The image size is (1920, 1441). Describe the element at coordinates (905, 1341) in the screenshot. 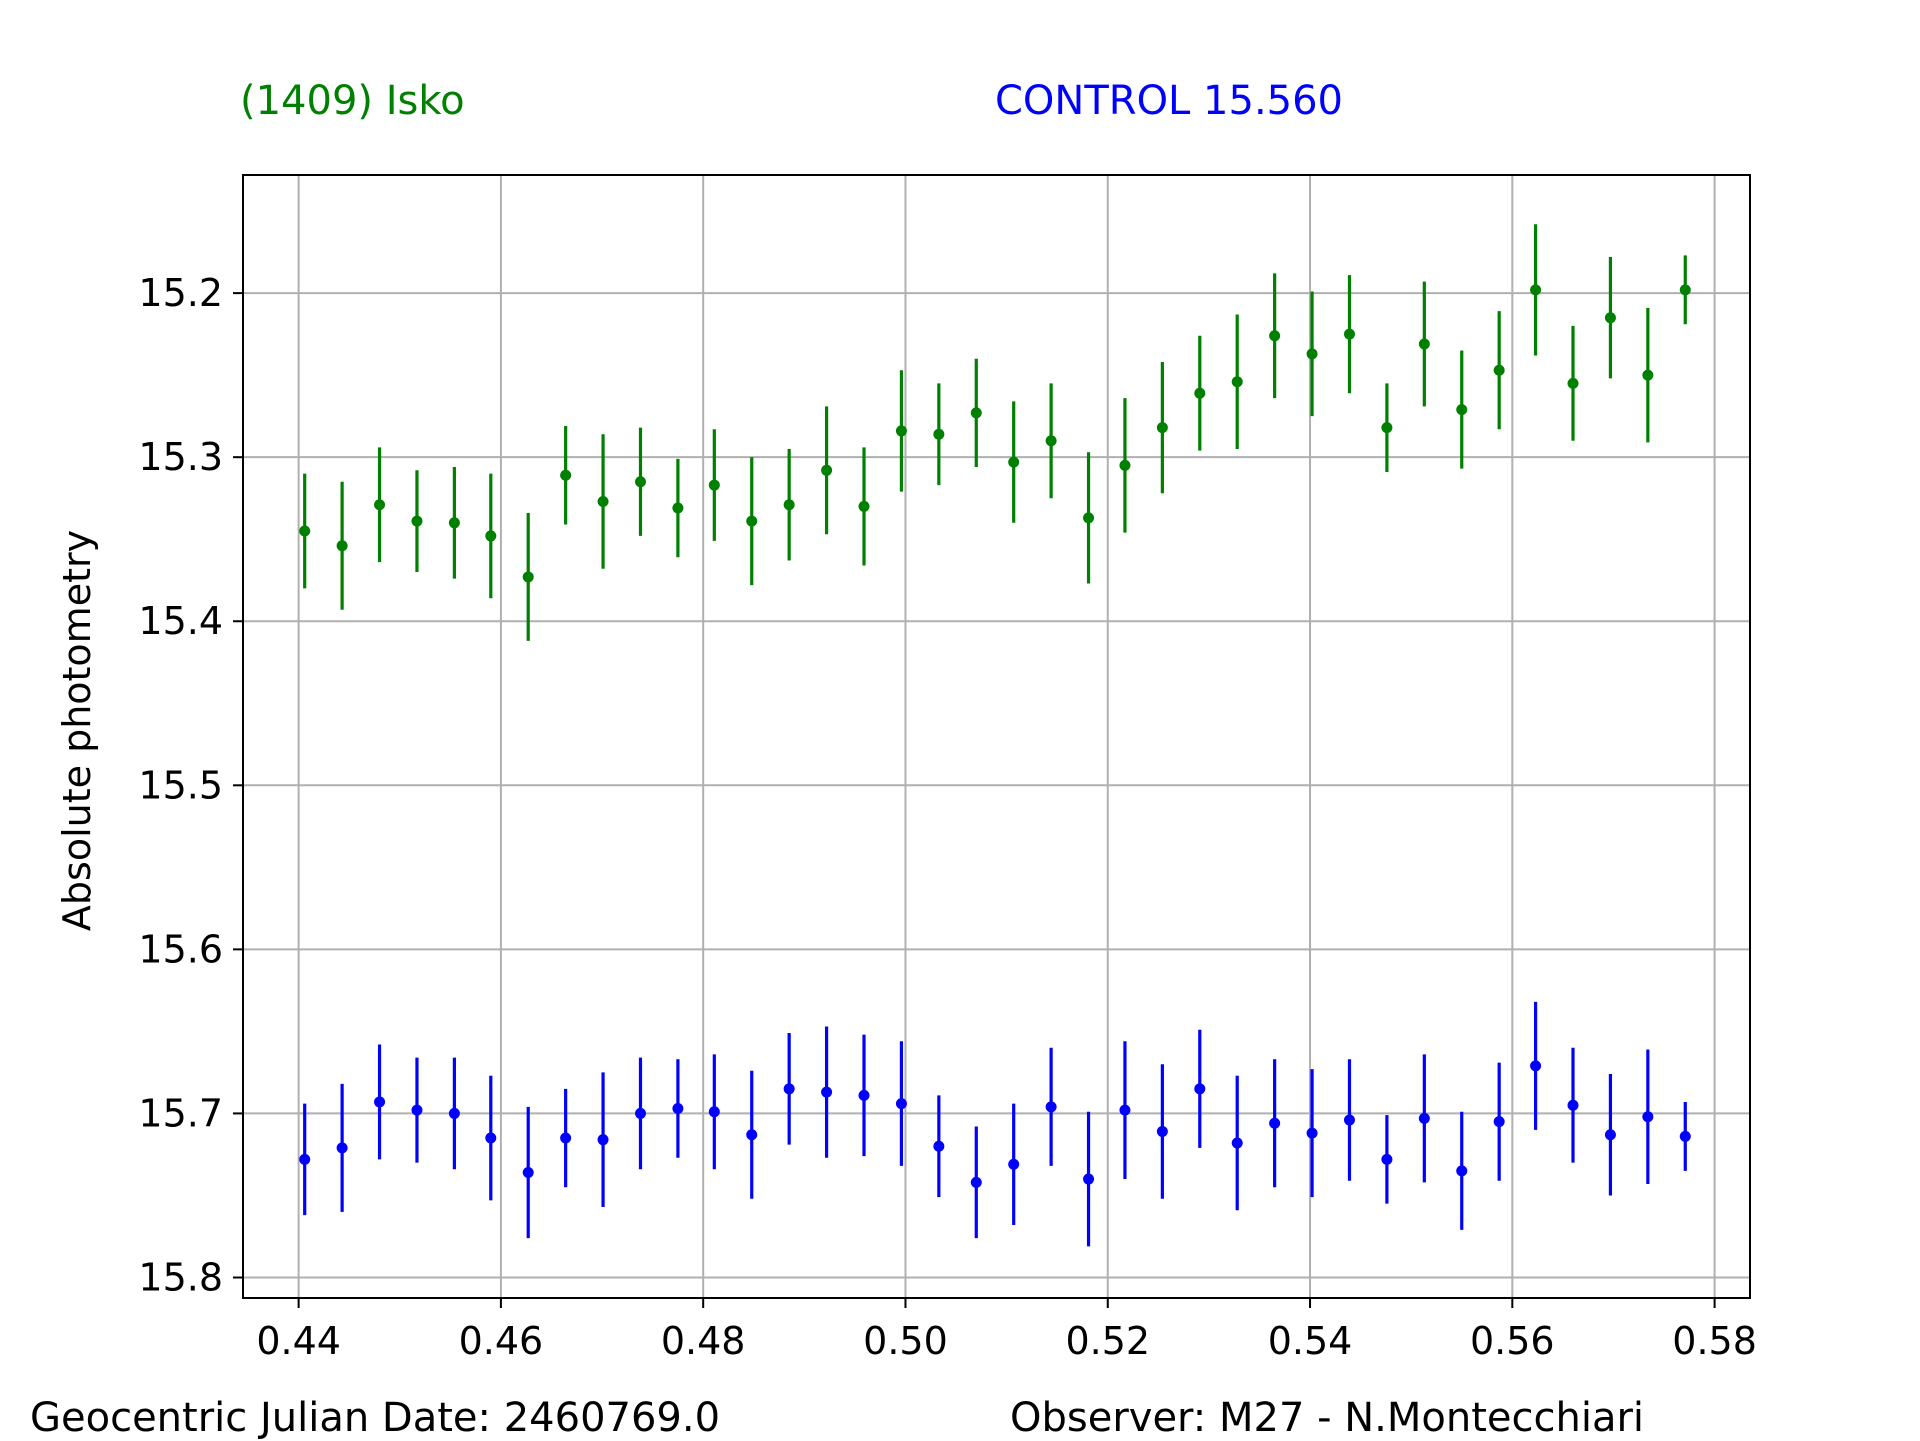

I see `x-tick-label: 0.50` at that location.